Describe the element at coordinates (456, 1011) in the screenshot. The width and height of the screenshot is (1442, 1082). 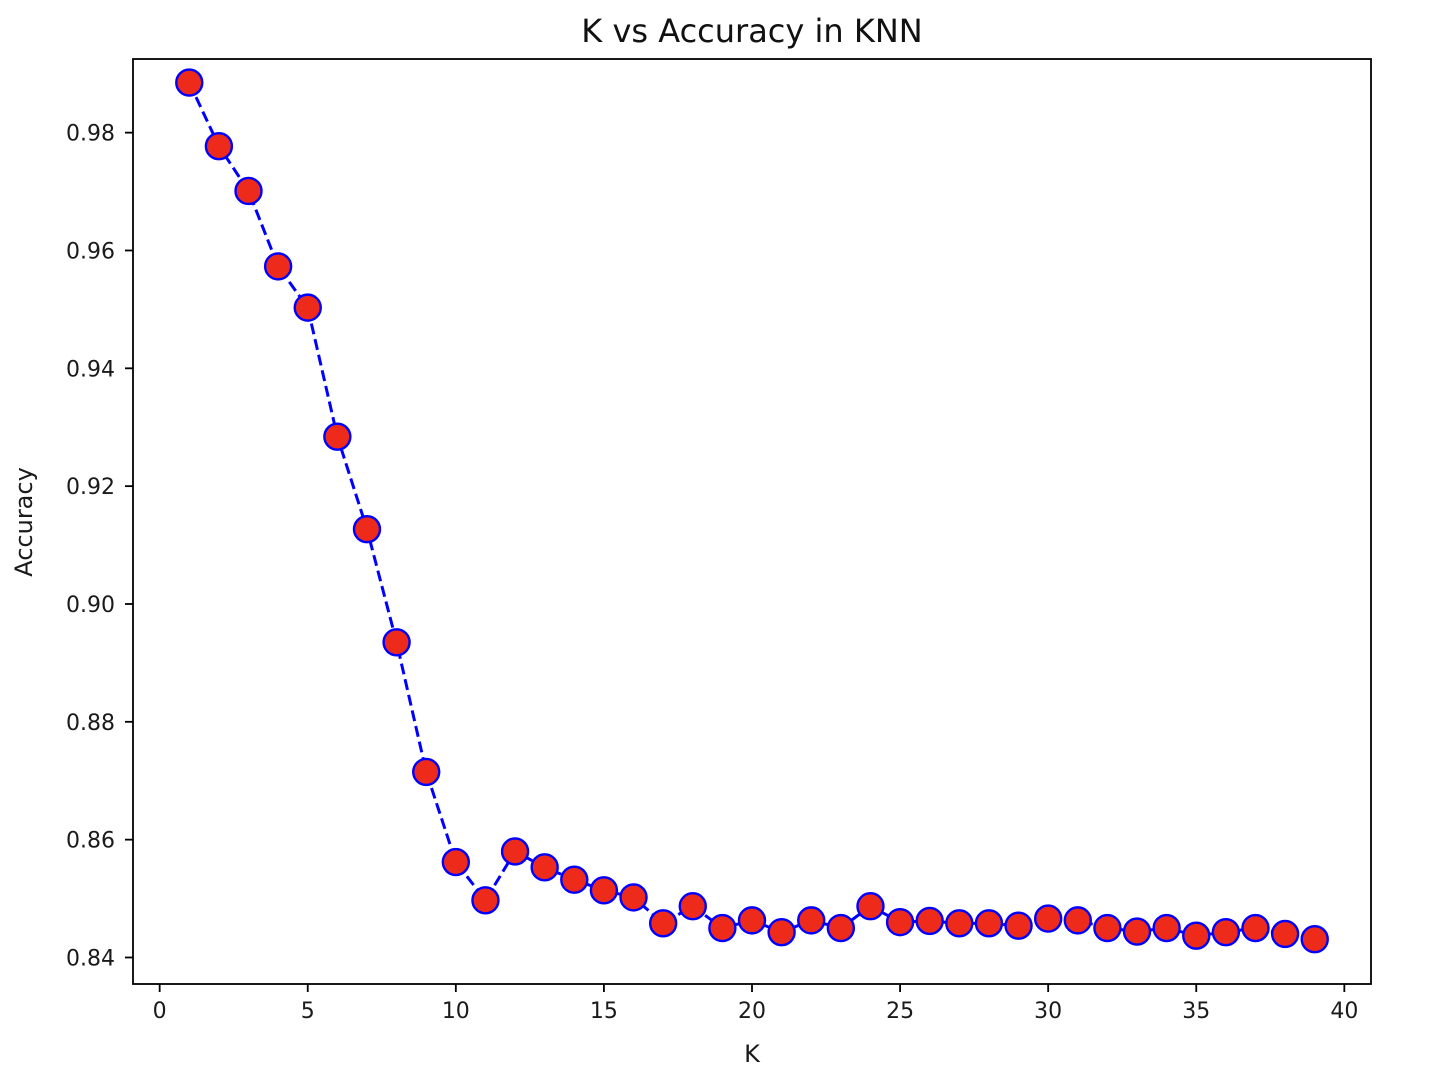
I see `x-tick-label: 10` at that location.